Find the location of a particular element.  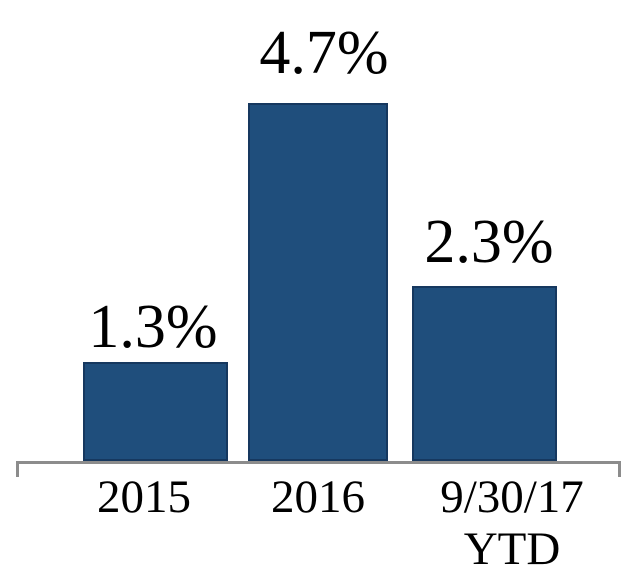

x-tick-label-2016-line1: 2016 is located at coordinates (318, 497).